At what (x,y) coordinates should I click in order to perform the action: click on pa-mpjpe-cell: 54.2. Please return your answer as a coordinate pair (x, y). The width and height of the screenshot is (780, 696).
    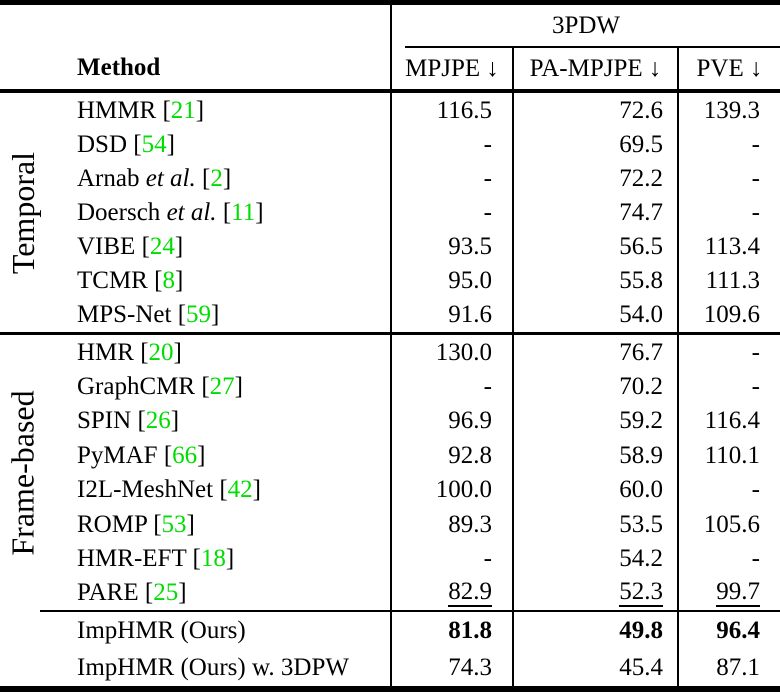
    Looking at the image, I should click on (594, 558).